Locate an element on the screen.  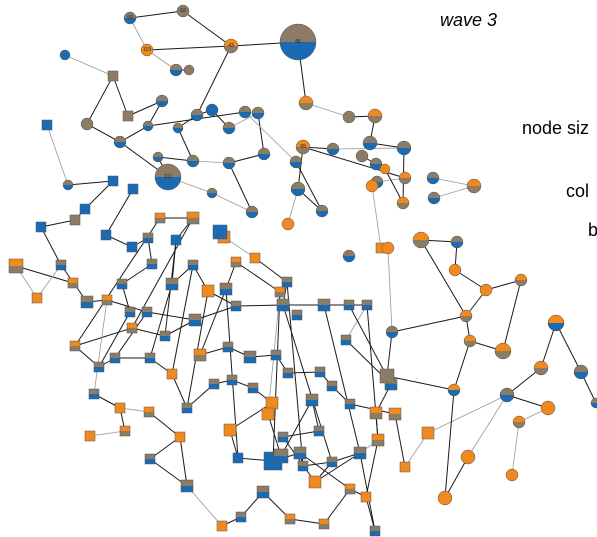
node-n96 is located at coordinates (288, 373).